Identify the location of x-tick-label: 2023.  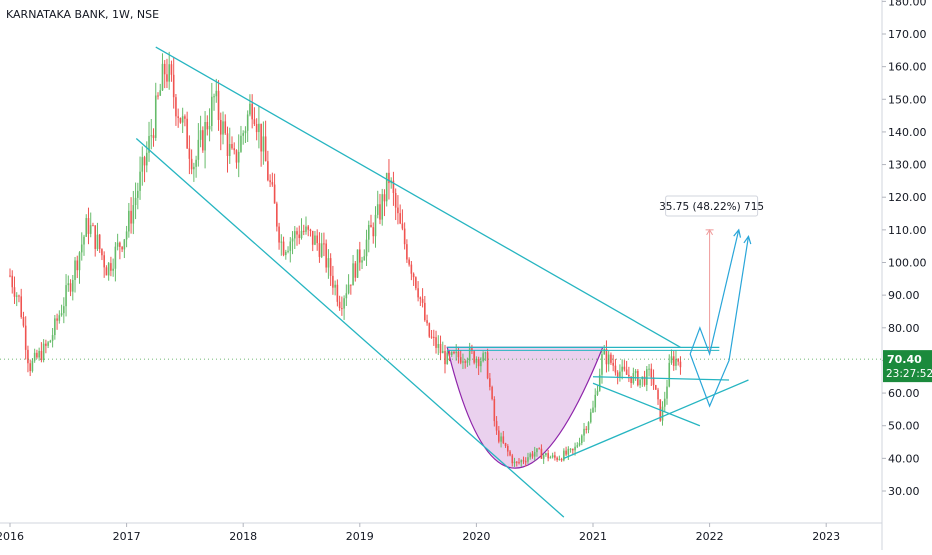
(826, 536).